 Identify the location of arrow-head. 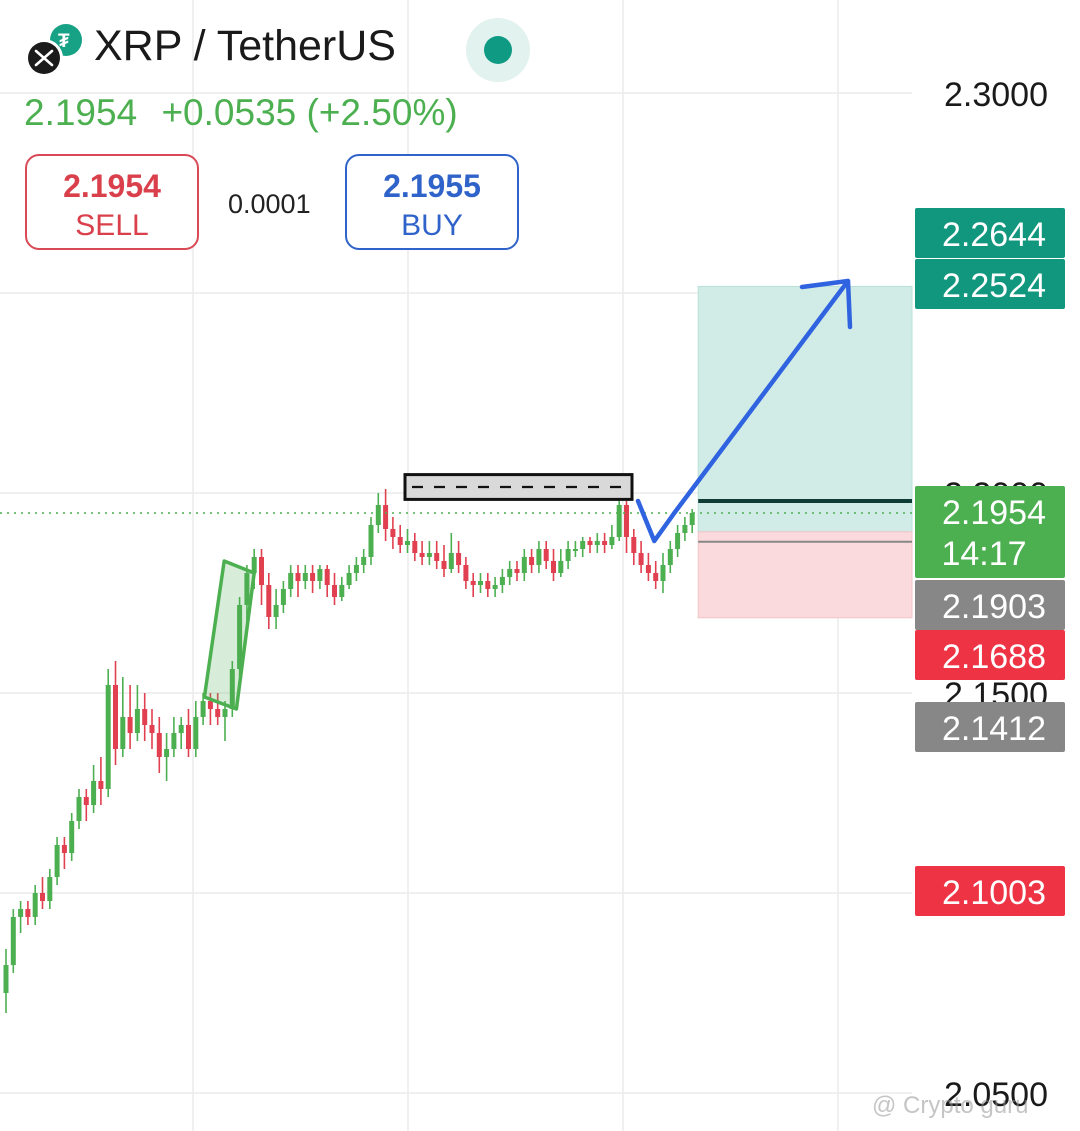
(826, 304).